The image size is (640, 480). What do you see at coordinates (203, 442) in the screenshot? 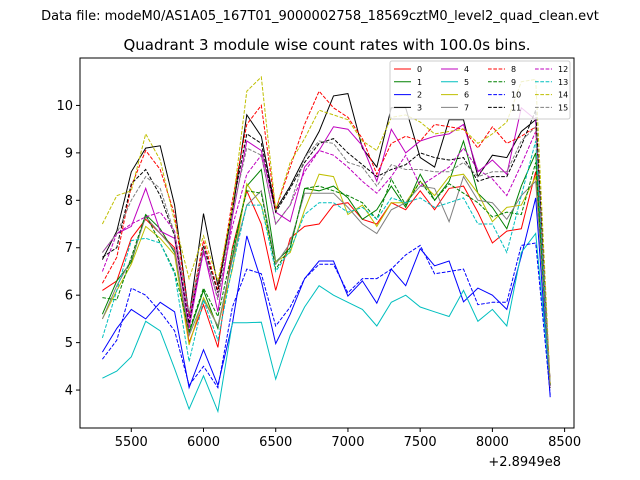
I see `x-tick-label: 6000` at bounding box center [203, 442].